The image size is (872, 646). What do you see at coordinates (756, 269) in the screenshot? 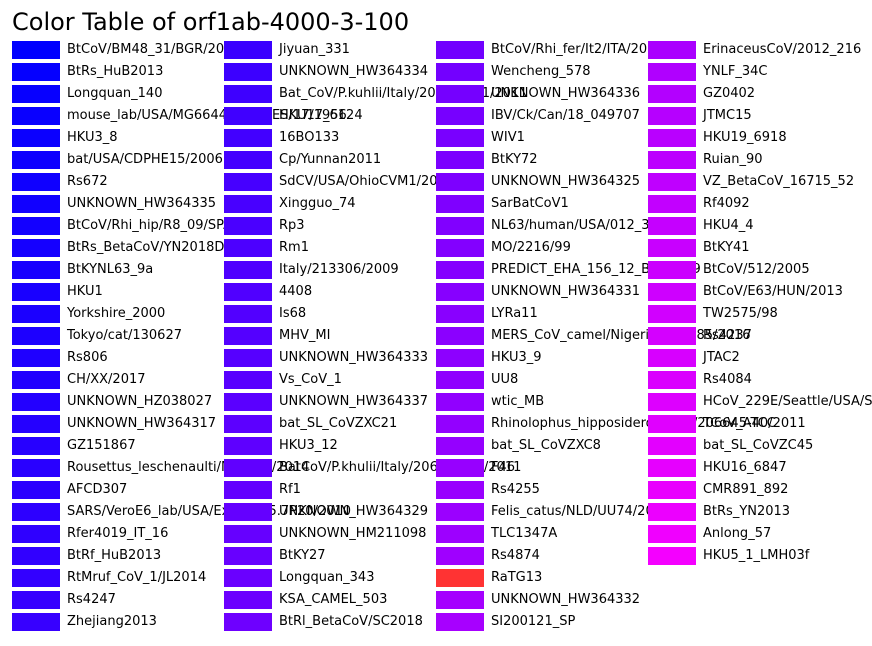
I see `color-label: BtCoV/512/2005` at bounding box center [756, 269].